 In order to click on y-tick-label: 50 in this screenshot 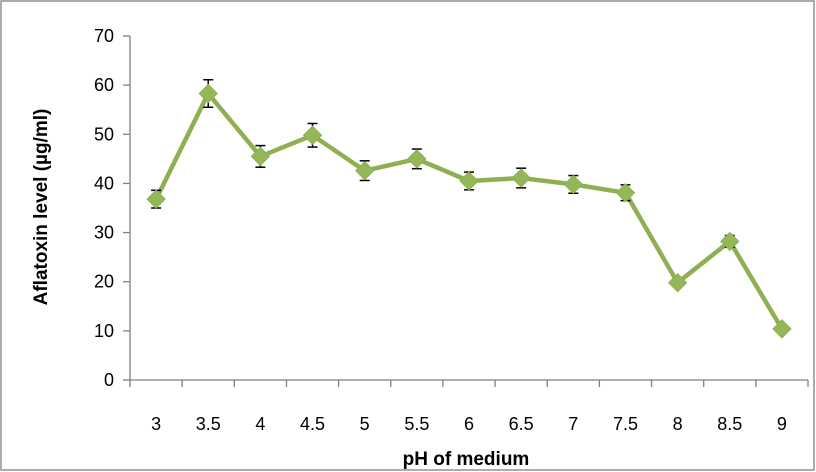, I will do `click(104, 134)`.